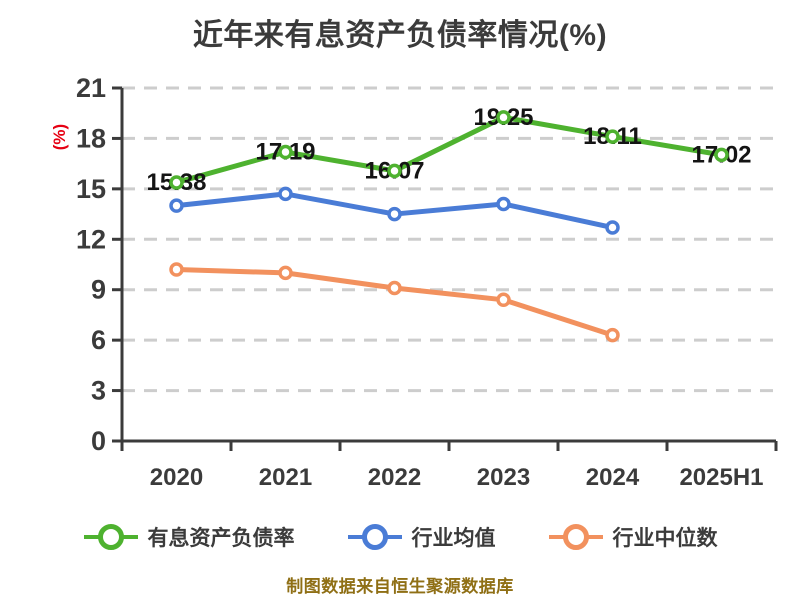 This screenshot has height=600, width=800. Describe the element at coordinates (400, 35) in the screenshot. I see `chart-title: 近年来有息资产负债率情况(%)` at that location.